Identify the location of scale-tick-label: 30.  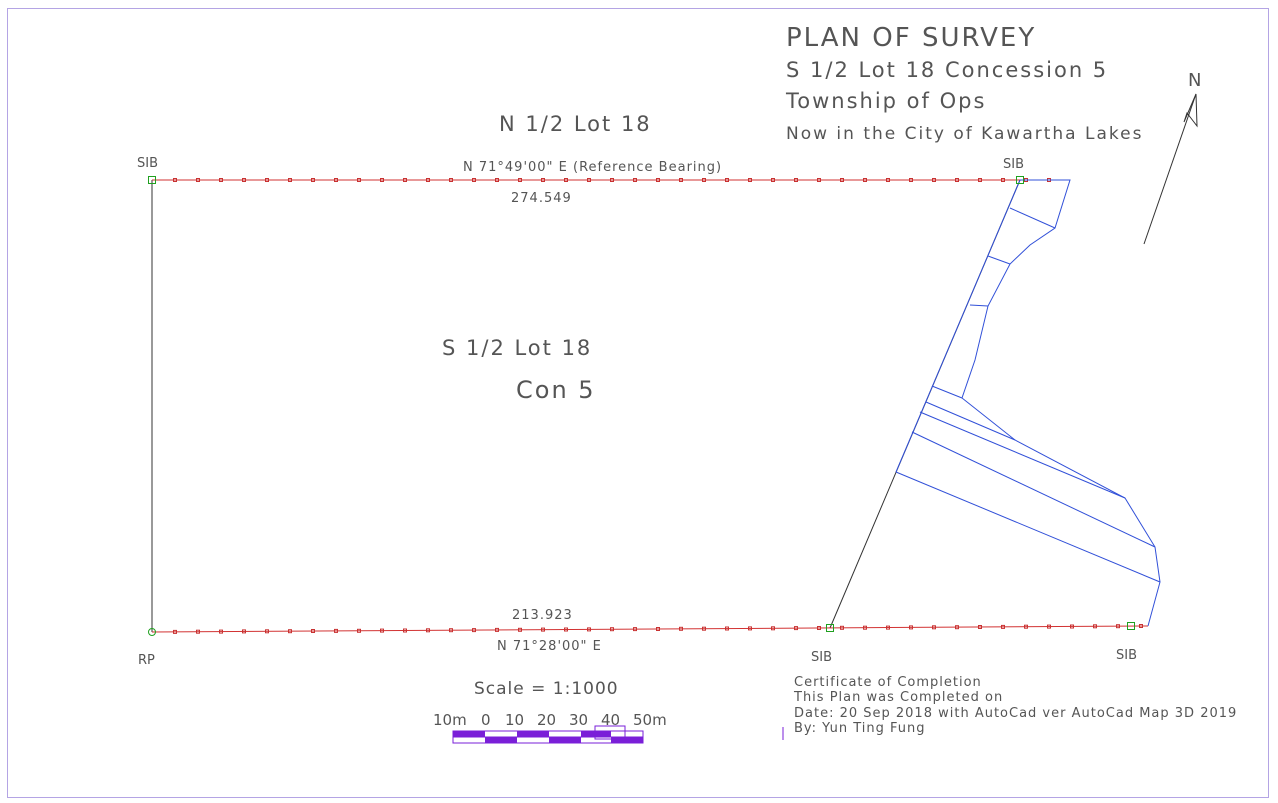
(578, 720).